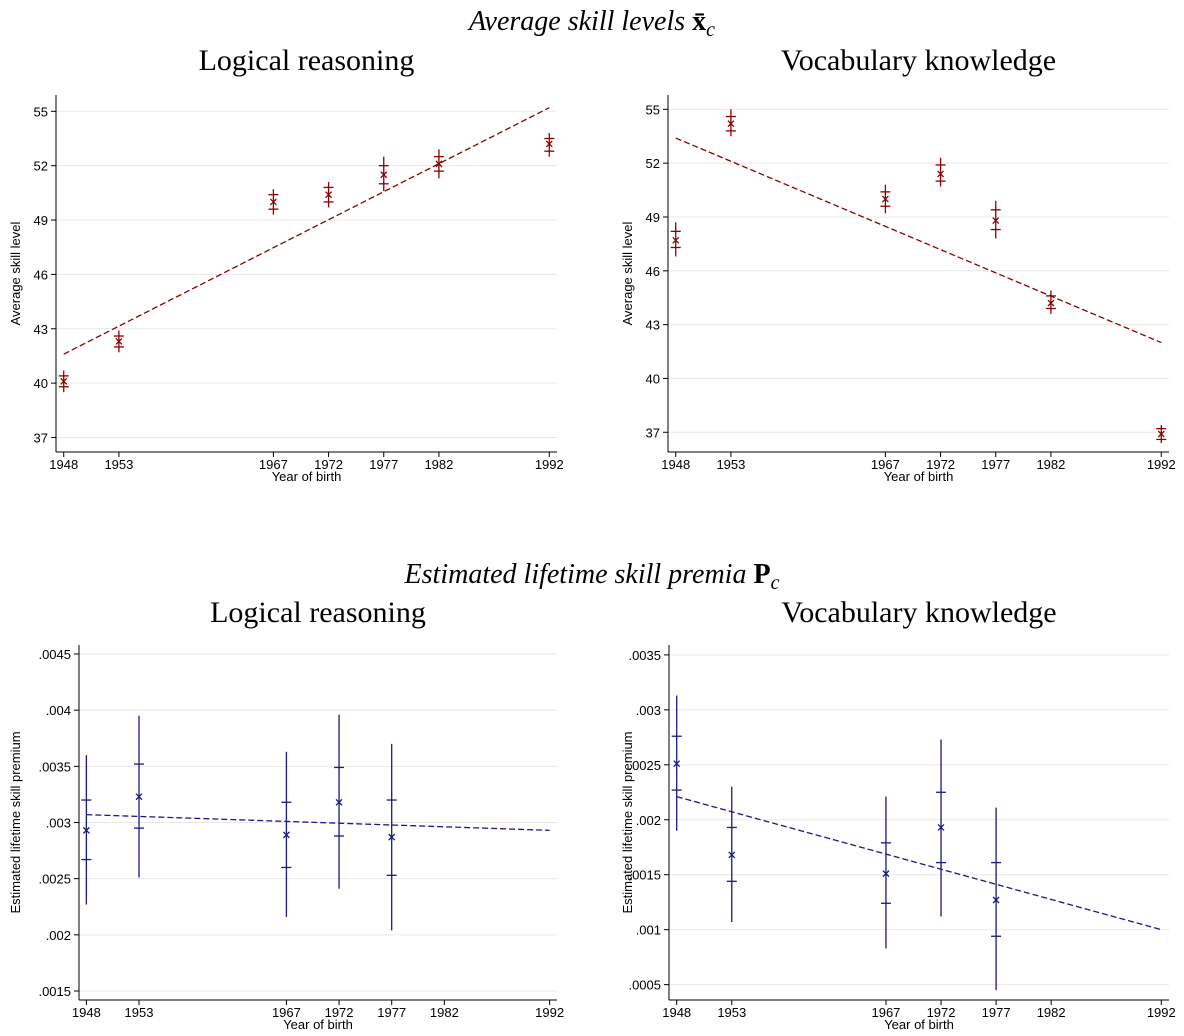 The image size is (1184, 1036). What do you see at coordinates (575, 574) in the screenshot?
I see `section-text: Estimated lifetime skill premia` at bounding box center [575, 574].